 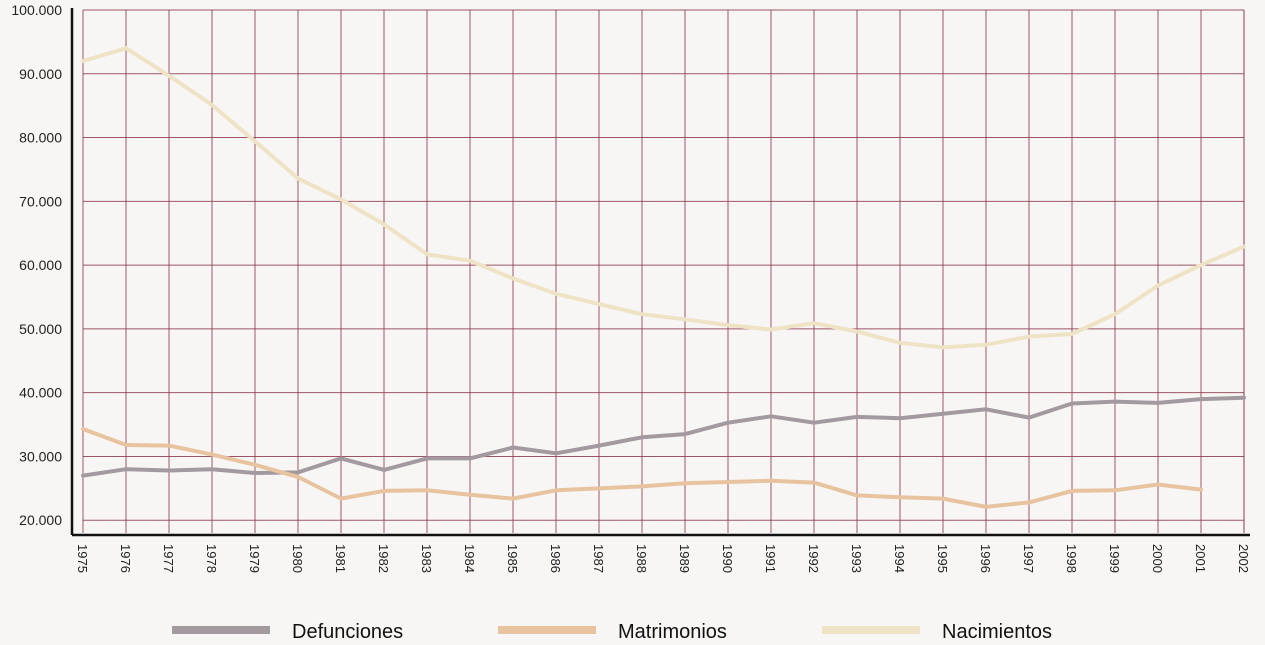 I want to click on y-tick-label: 70.000, so click(x=40, y=201).